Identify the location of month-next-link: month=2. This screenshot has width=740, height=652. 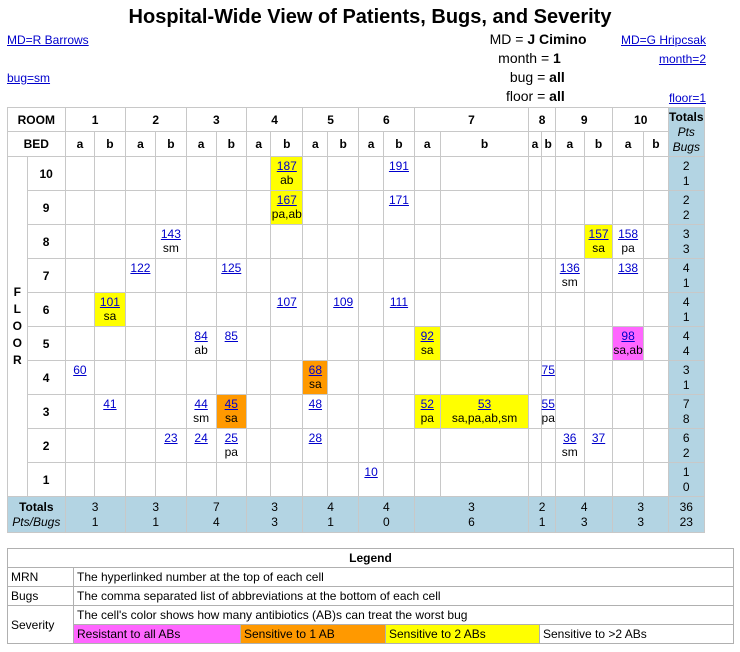
(682, 59).